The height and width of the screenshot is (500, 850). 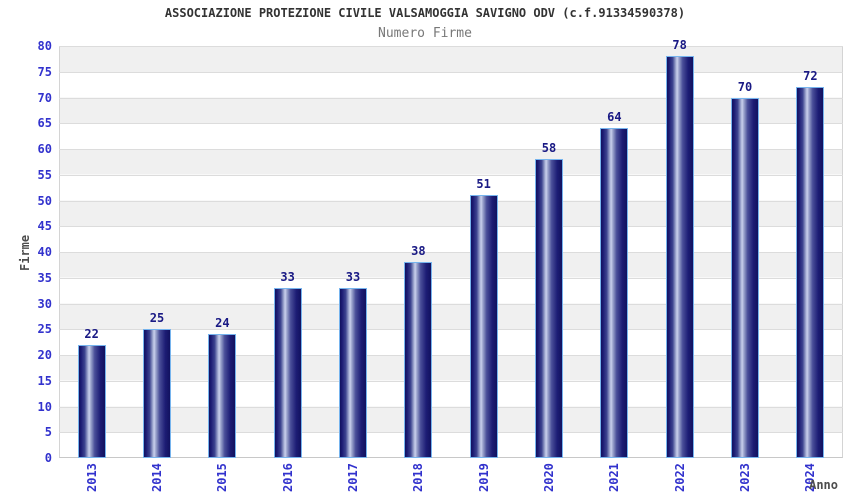 I want to click on bar-value-label: 64, so click(x=614, y=117).